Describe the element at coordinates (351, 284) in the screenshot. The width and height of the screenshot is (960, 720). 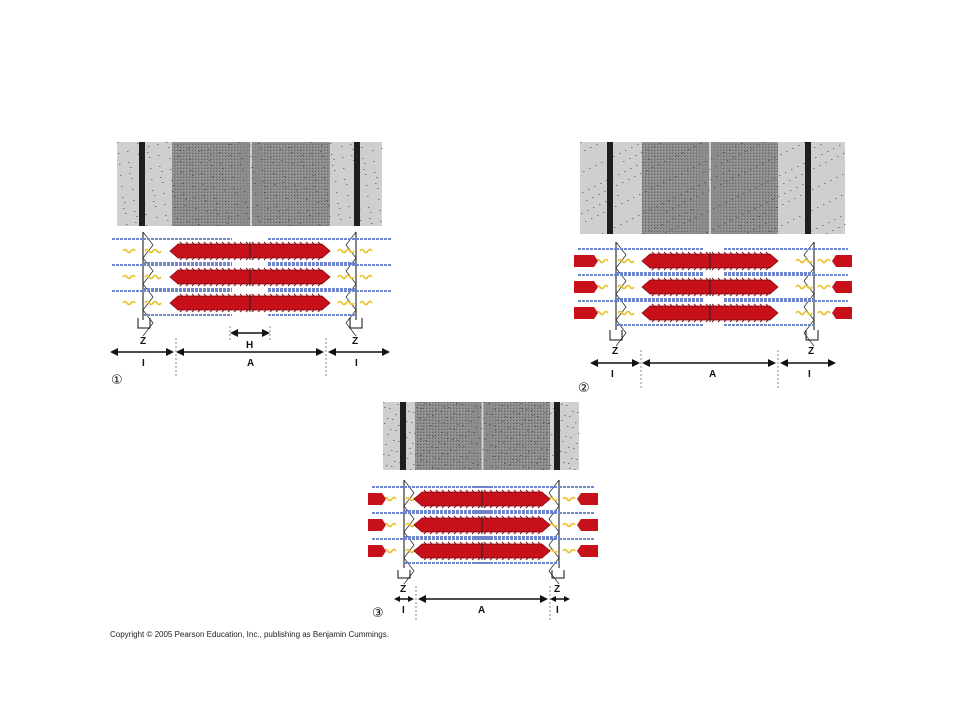
I see `z-disc-zigzag` at that location.